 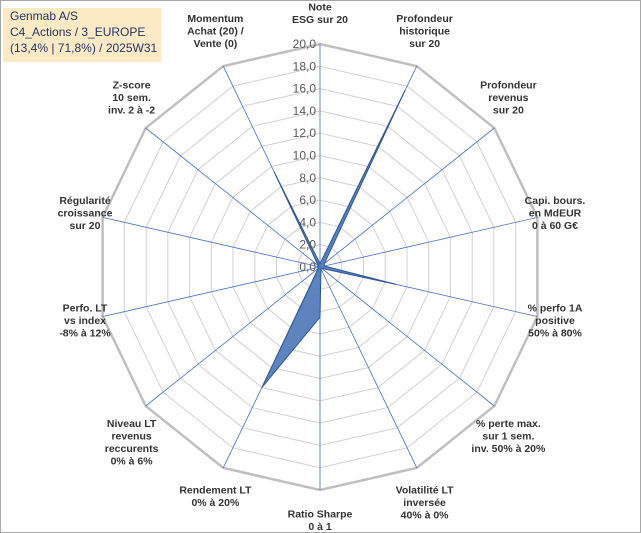 What do you see at coordinates (132, 443) in the screenshot?
I see `axis-label: Niveau LT revenus reccurents 0% à 6%` at bounding box center [132, 443].